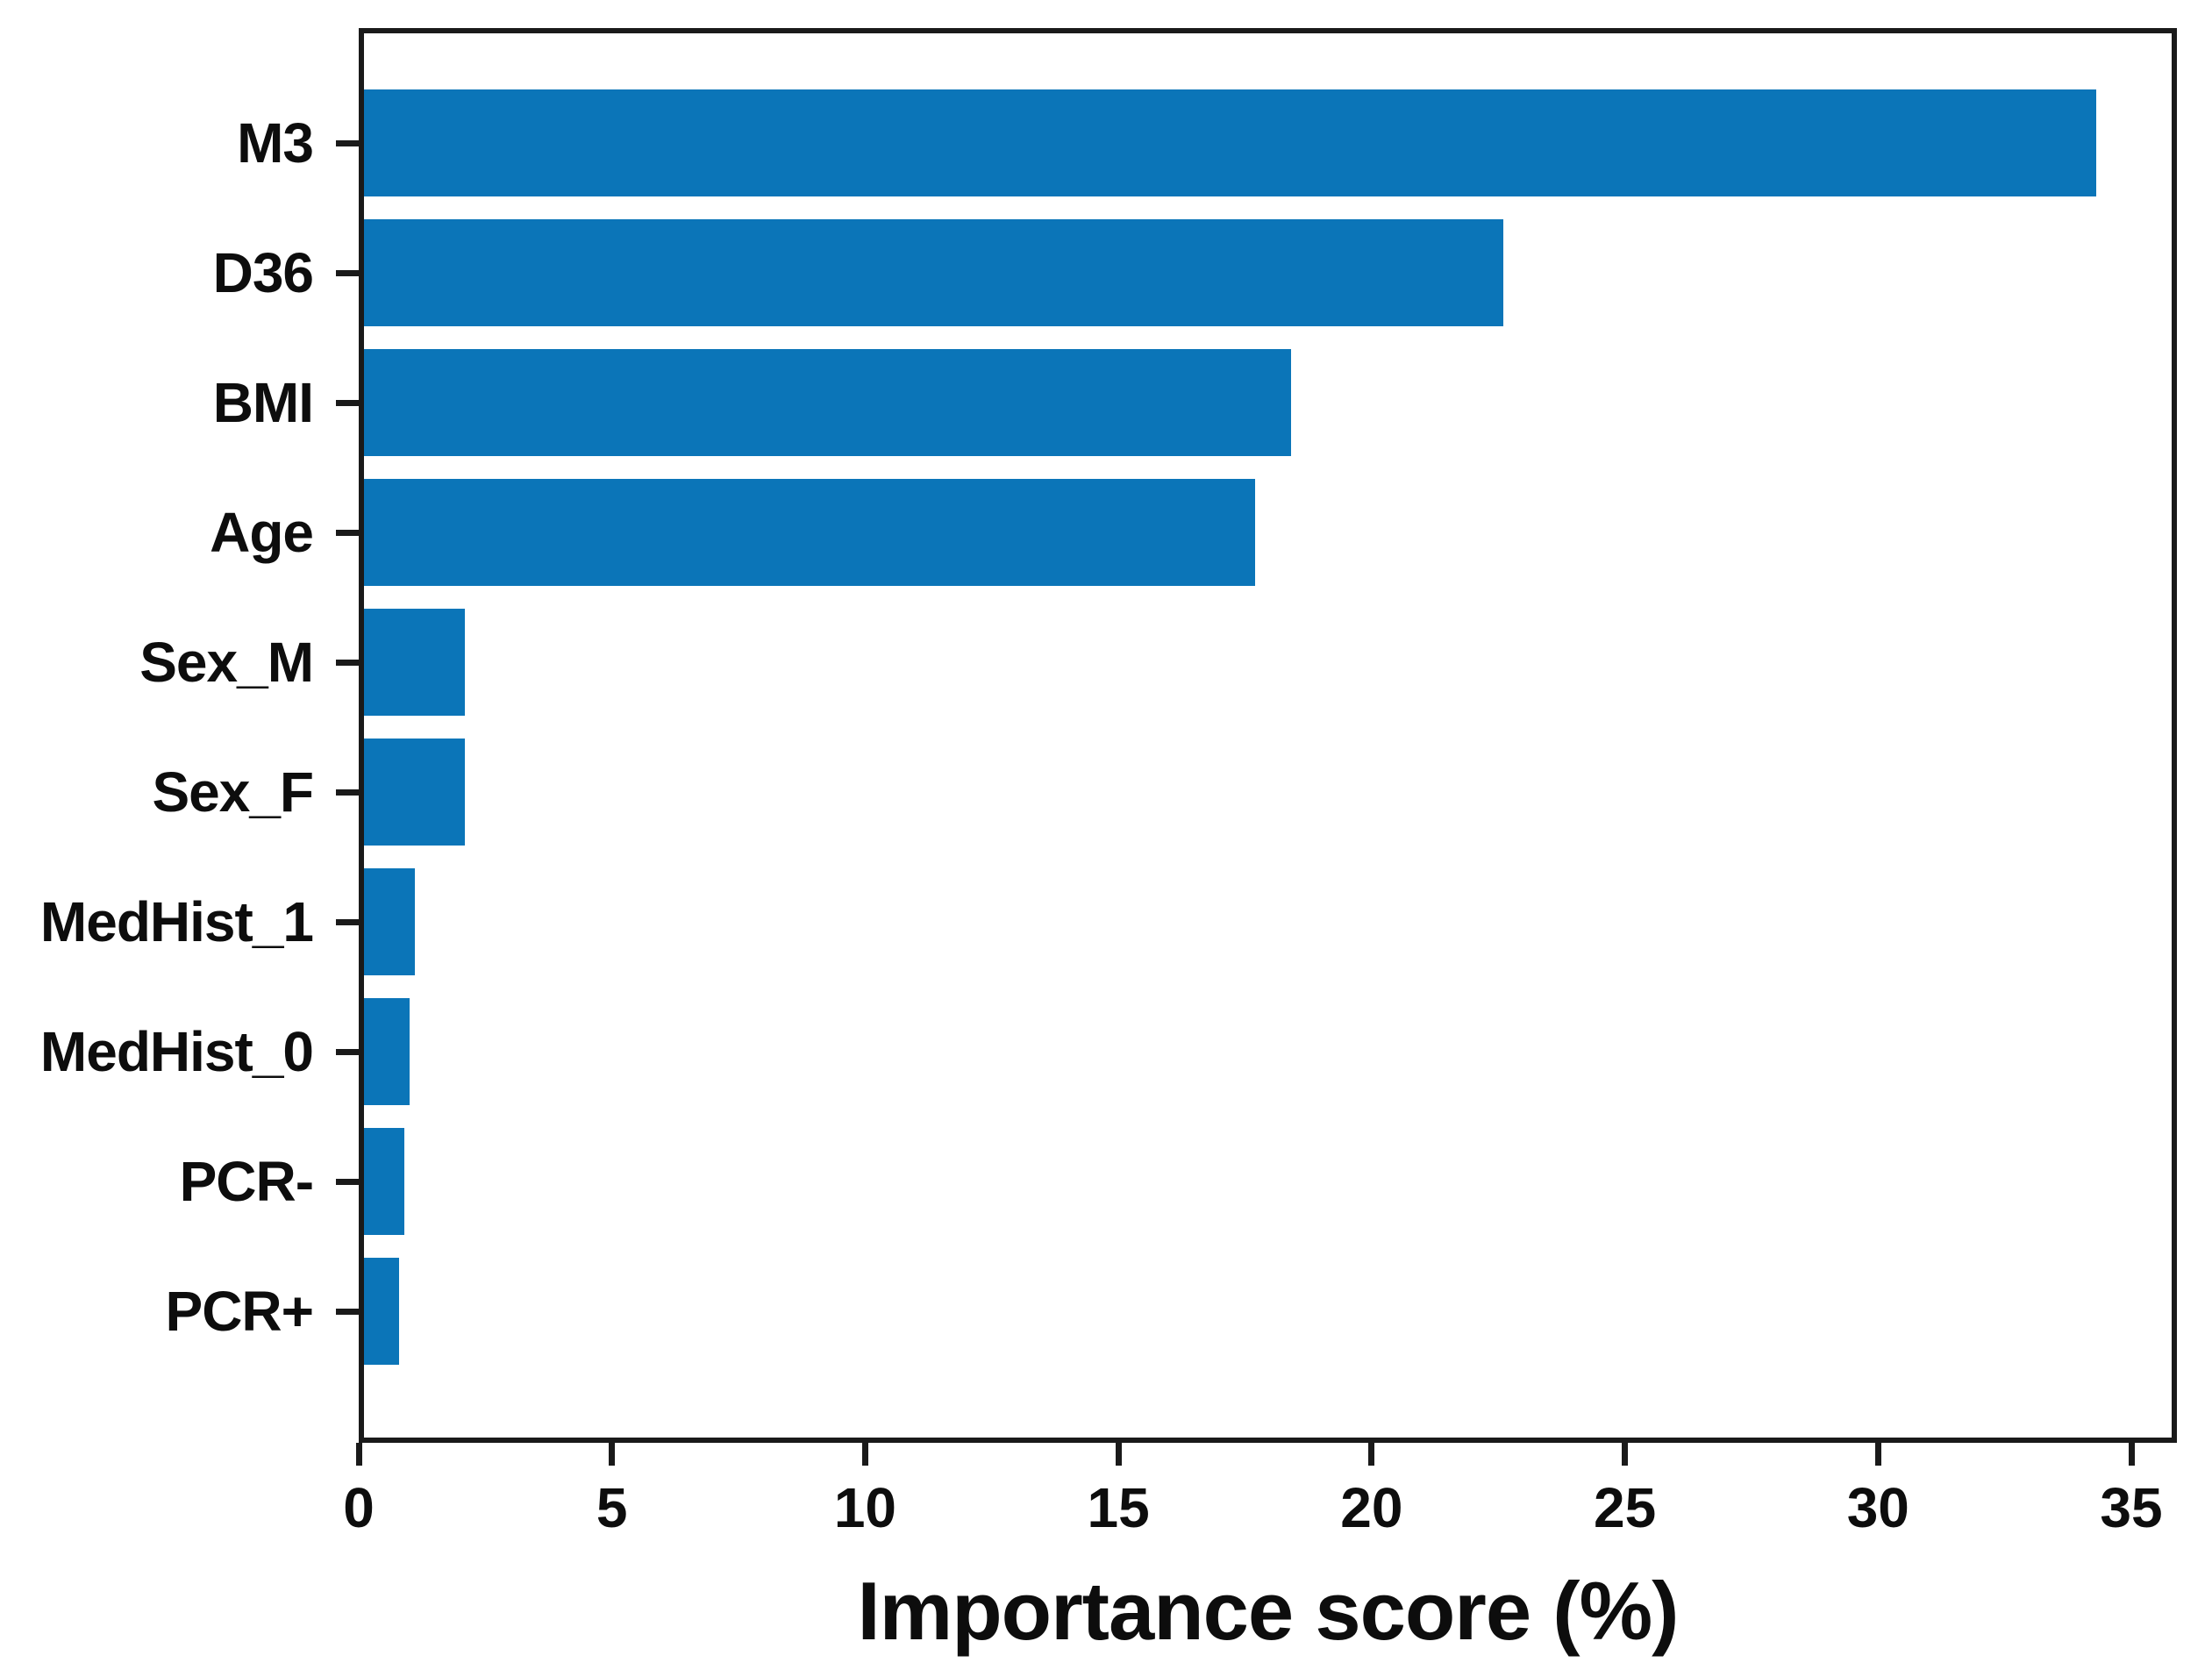  I want to click on y-tick-label-BMI: BMI, so click(263, 402).